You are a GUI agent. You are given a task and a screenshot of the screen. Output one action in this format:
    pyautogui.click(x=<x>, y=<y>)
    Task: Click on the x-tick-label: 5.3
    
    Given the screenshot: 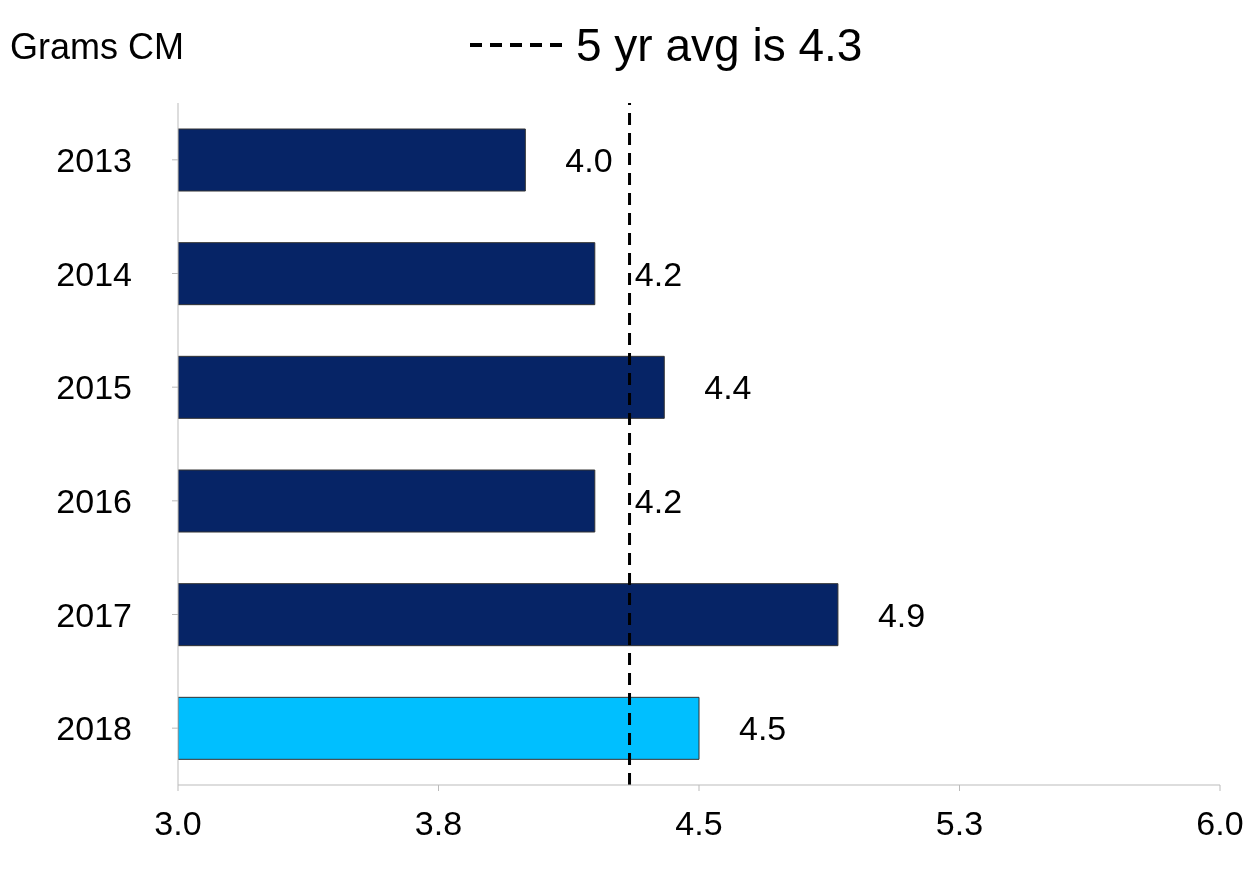 What is the action you would take?
    pyautogui.click(x=959, y=823)
    